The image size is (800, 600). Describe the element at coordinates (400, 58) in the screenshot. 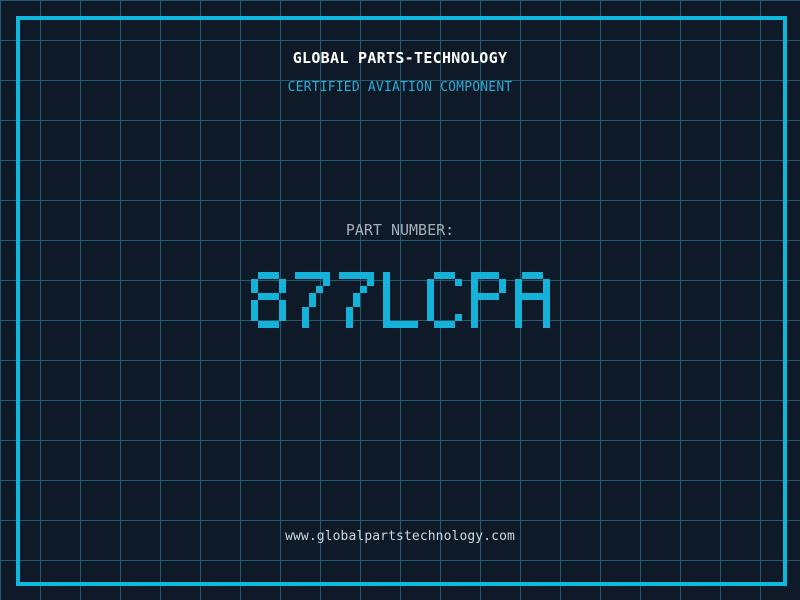

I see `company-name: GLOBAL PARTS-TECHNOLOGY` at that location.